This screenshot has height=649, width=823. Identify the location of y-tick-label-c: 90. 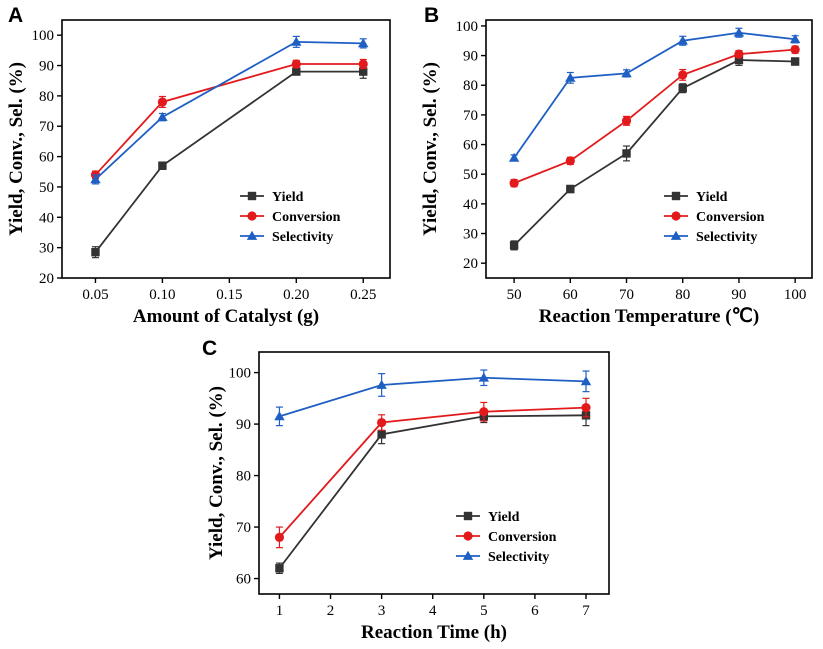
(243, 425).